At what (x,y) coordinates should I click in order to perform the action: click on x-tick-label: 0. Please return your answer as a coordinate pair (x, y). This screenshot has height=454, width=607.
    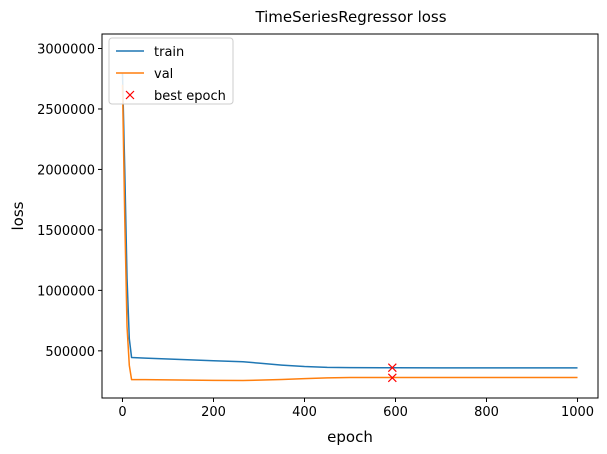
    Looking at the image, I should click on (122, 412).